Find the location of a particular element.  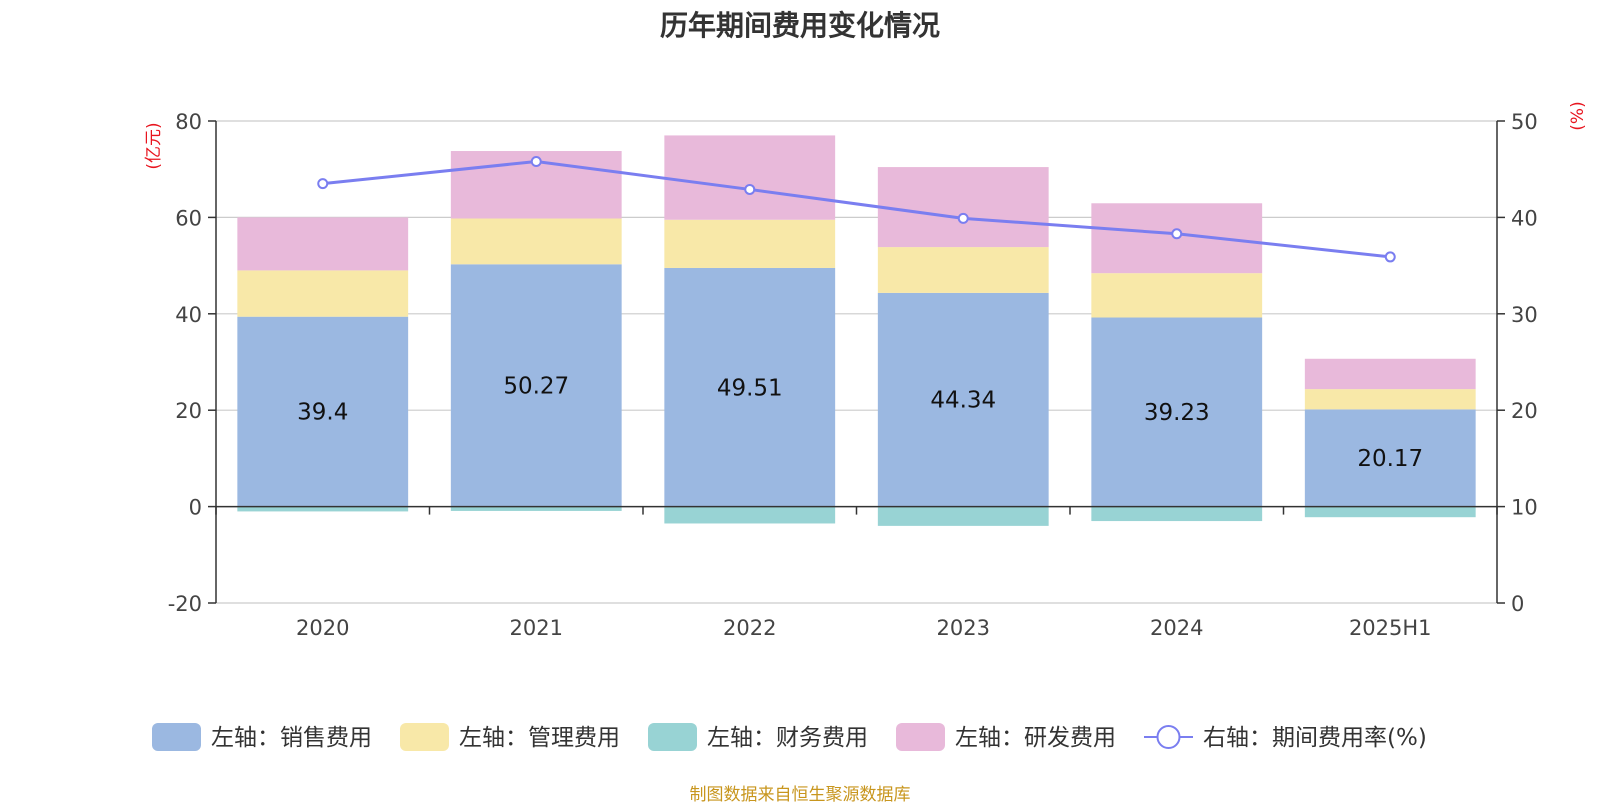

left-axis-tick-label: 20 is located at coordinates (188, 411).